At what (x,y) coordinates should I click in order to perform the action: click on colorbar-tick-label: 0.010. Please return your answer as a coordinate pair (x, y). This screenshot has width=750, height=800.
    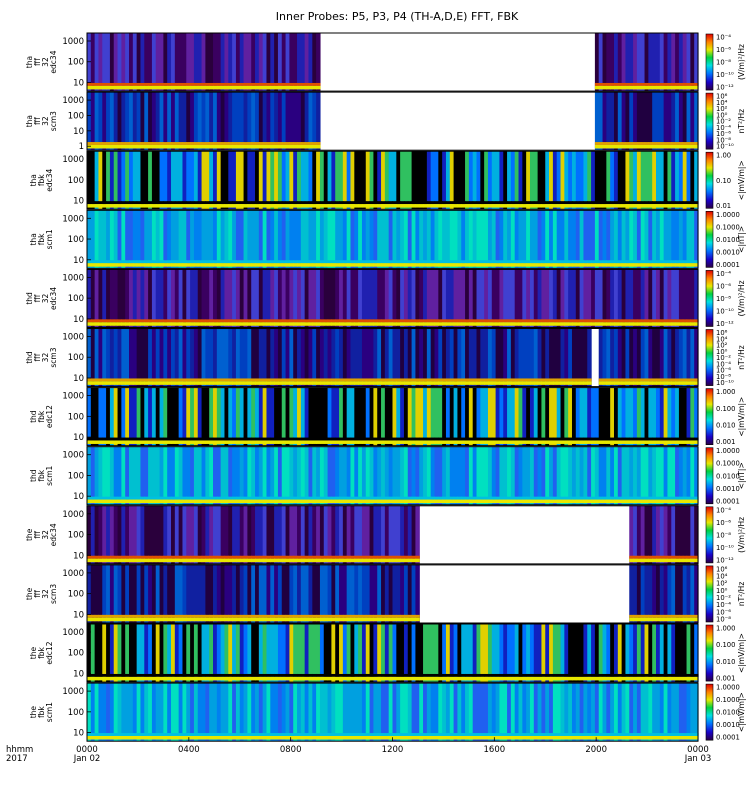
    Looking at the image, I should click on (725, 662).